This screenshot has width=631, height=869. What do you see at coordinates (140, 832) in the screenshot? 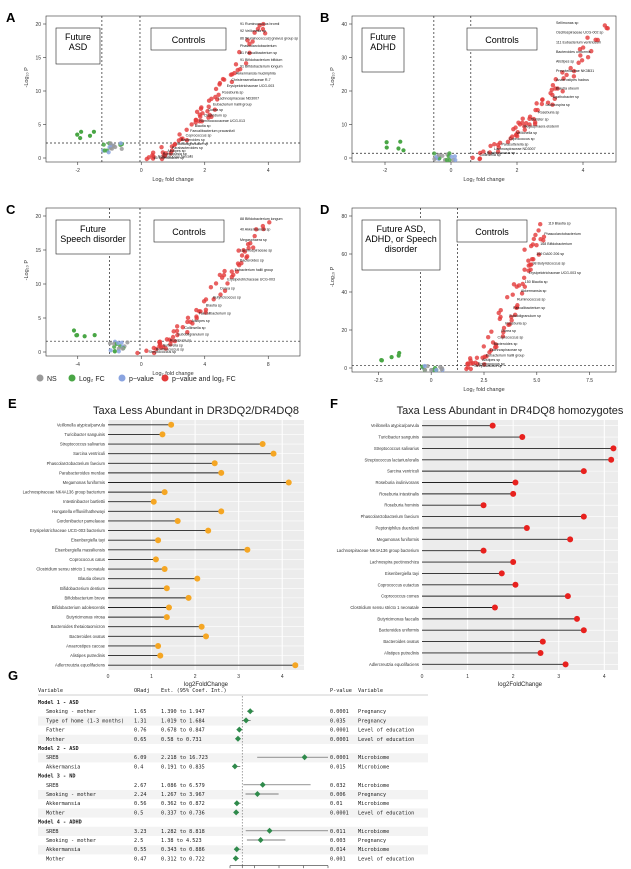
I see `row-oradj: 3.23` at bounding box center [140, 832].